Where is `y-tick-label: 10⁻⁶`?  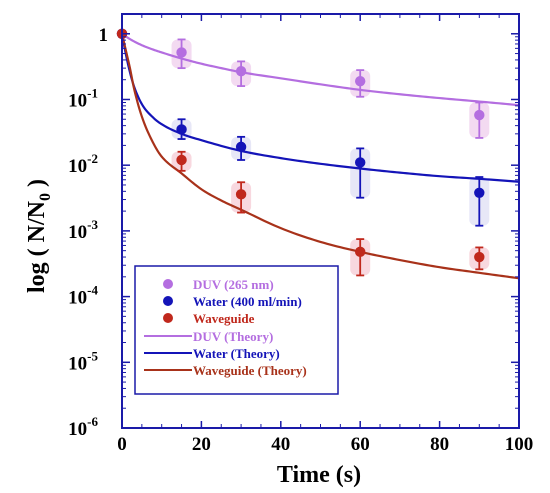
y-tick-label: 10⁻⁶ is located at coordinates (83, 427).